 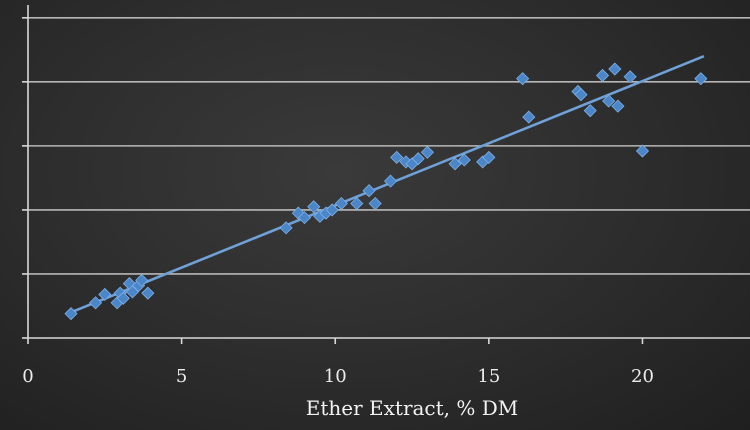 What do you see at coordinates (27, 376) in the screenshot?
I see `x-tick-label-0: 0` at bounding box center [27, 376].